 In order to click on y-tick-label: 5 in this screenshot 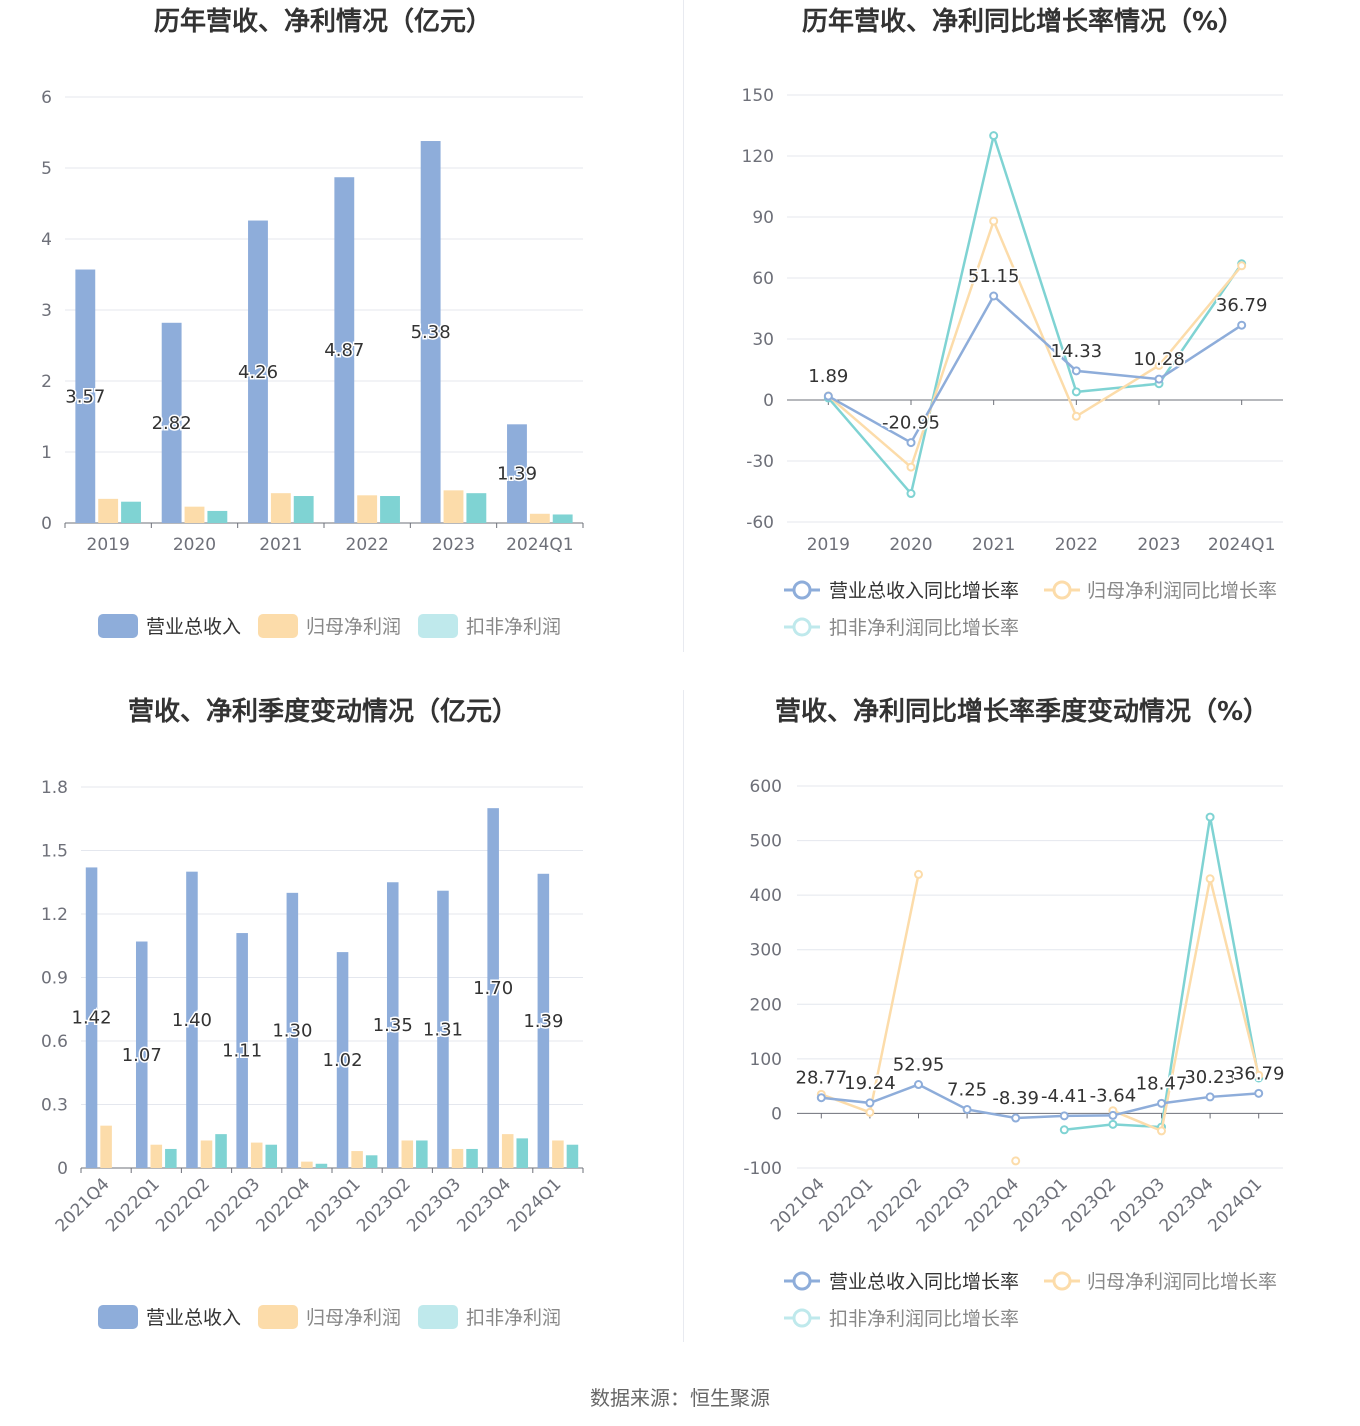, I will do `click(46, 169)`.